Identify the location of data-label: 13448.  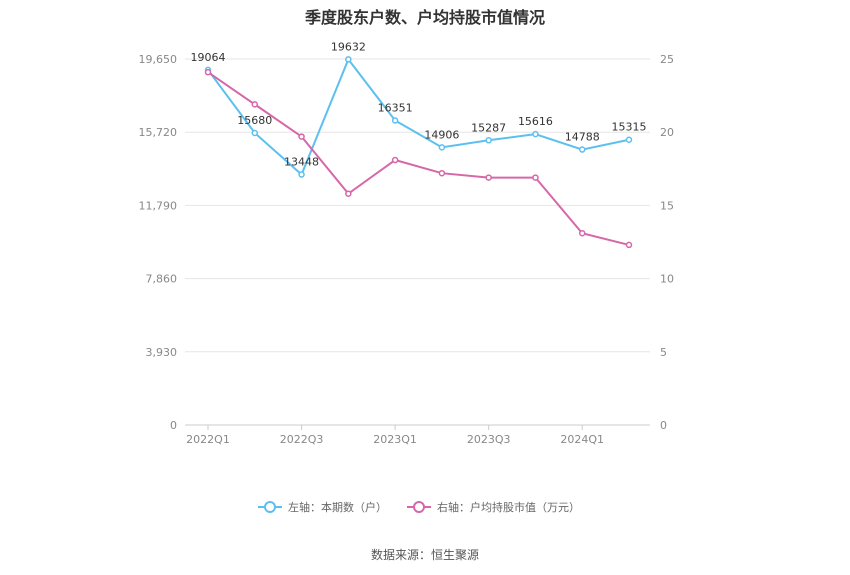
(301, 162).